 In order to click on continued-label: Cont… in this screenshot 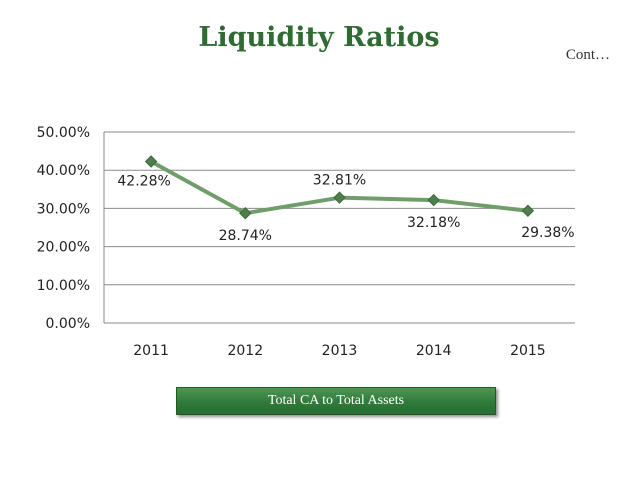, I will do `click(587, 55)`.